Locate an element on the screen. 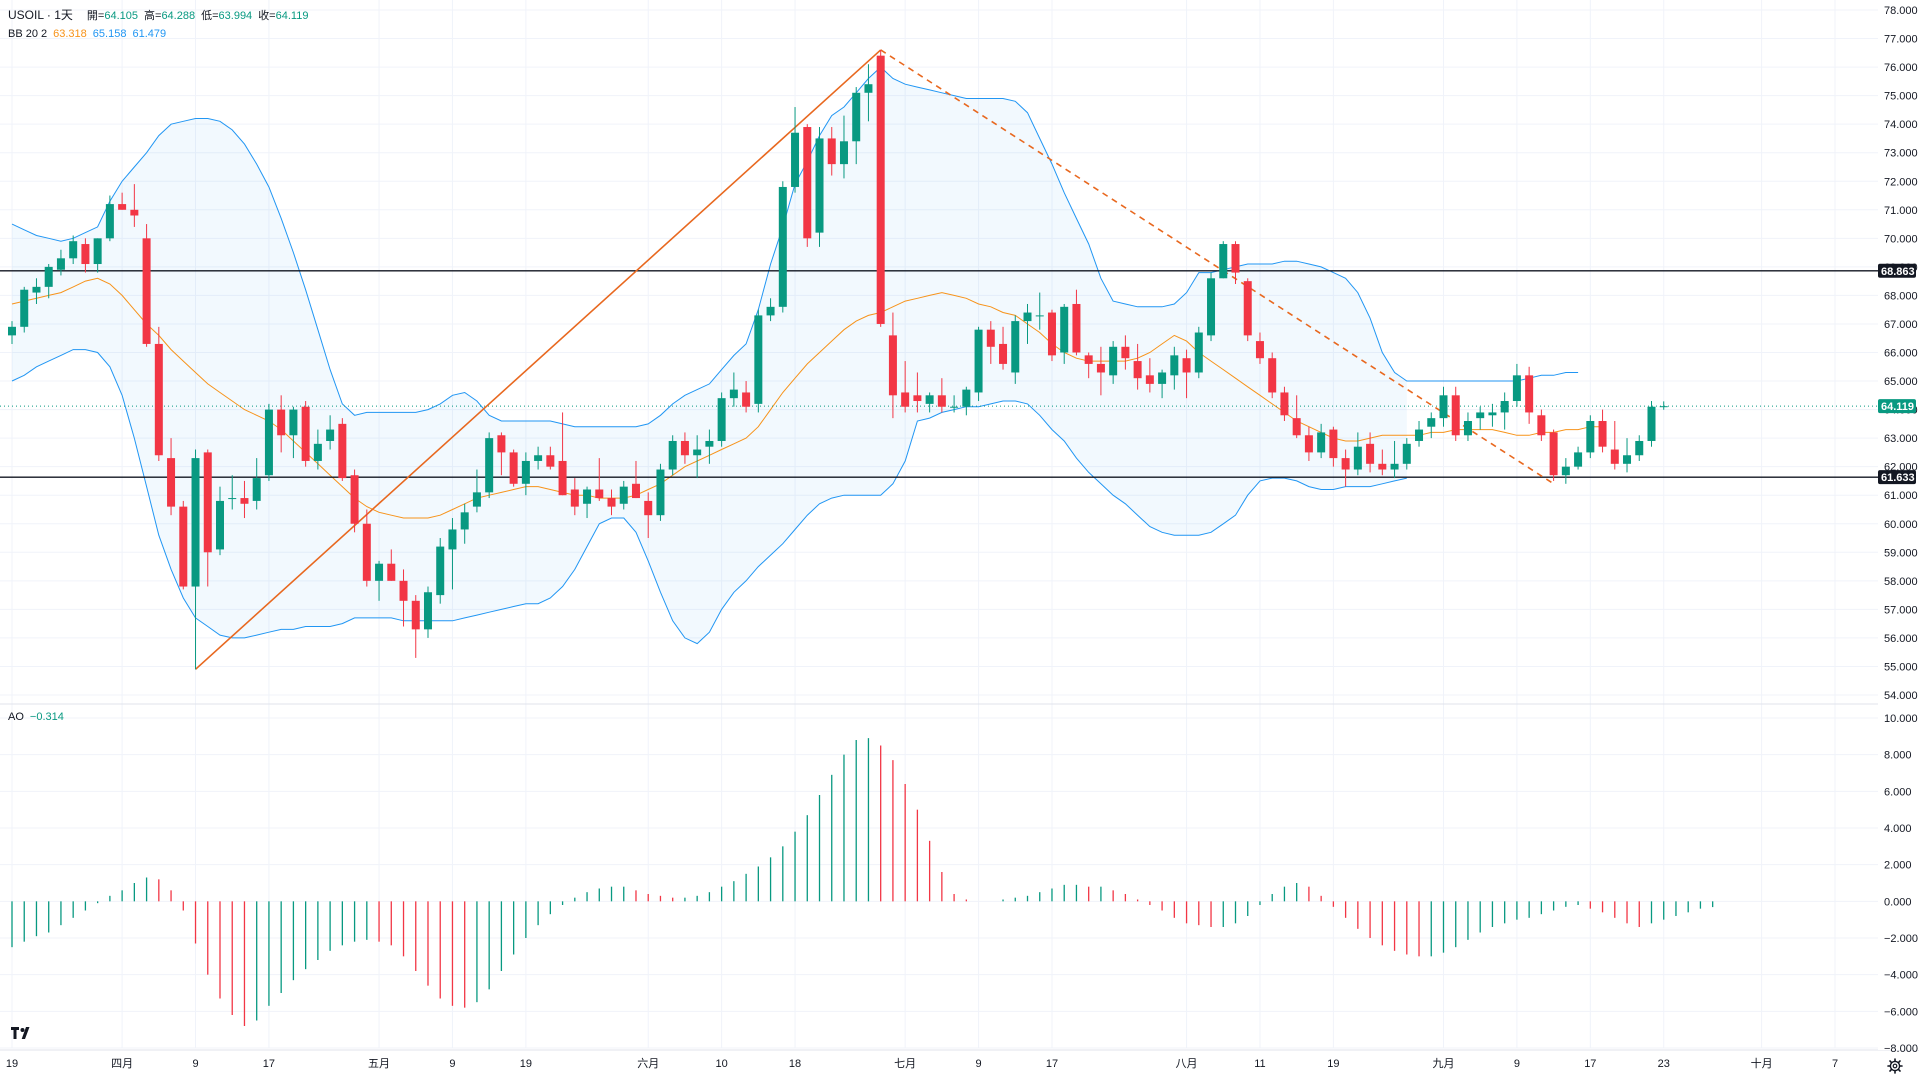  price-tick-label: 63.000 is located at coordinates (1901, 439).